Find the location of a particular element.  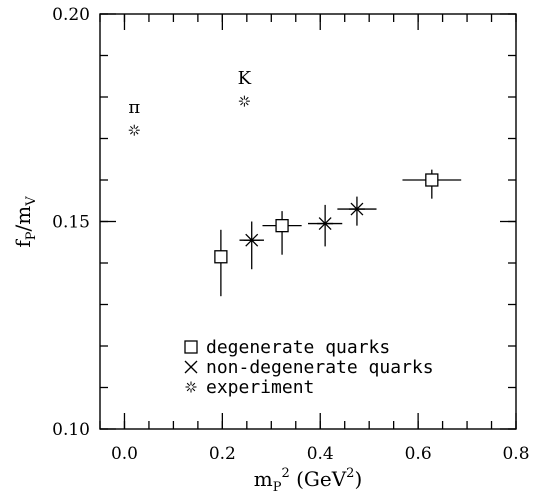

x-axis-label-sup: 2 is located at coordinates (285, 473).